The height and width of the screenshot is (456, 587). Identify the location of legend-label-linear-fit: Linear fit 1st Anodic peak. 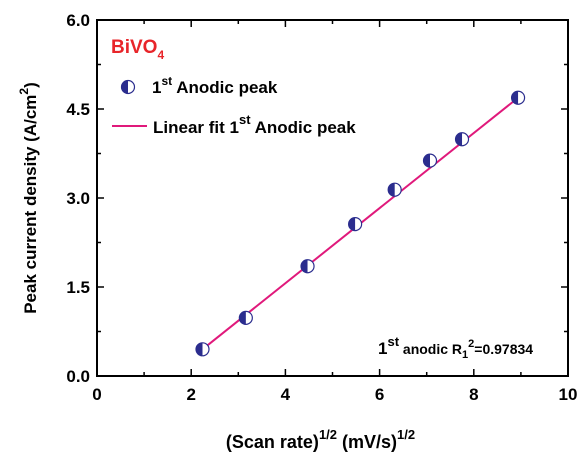
(254, 124).